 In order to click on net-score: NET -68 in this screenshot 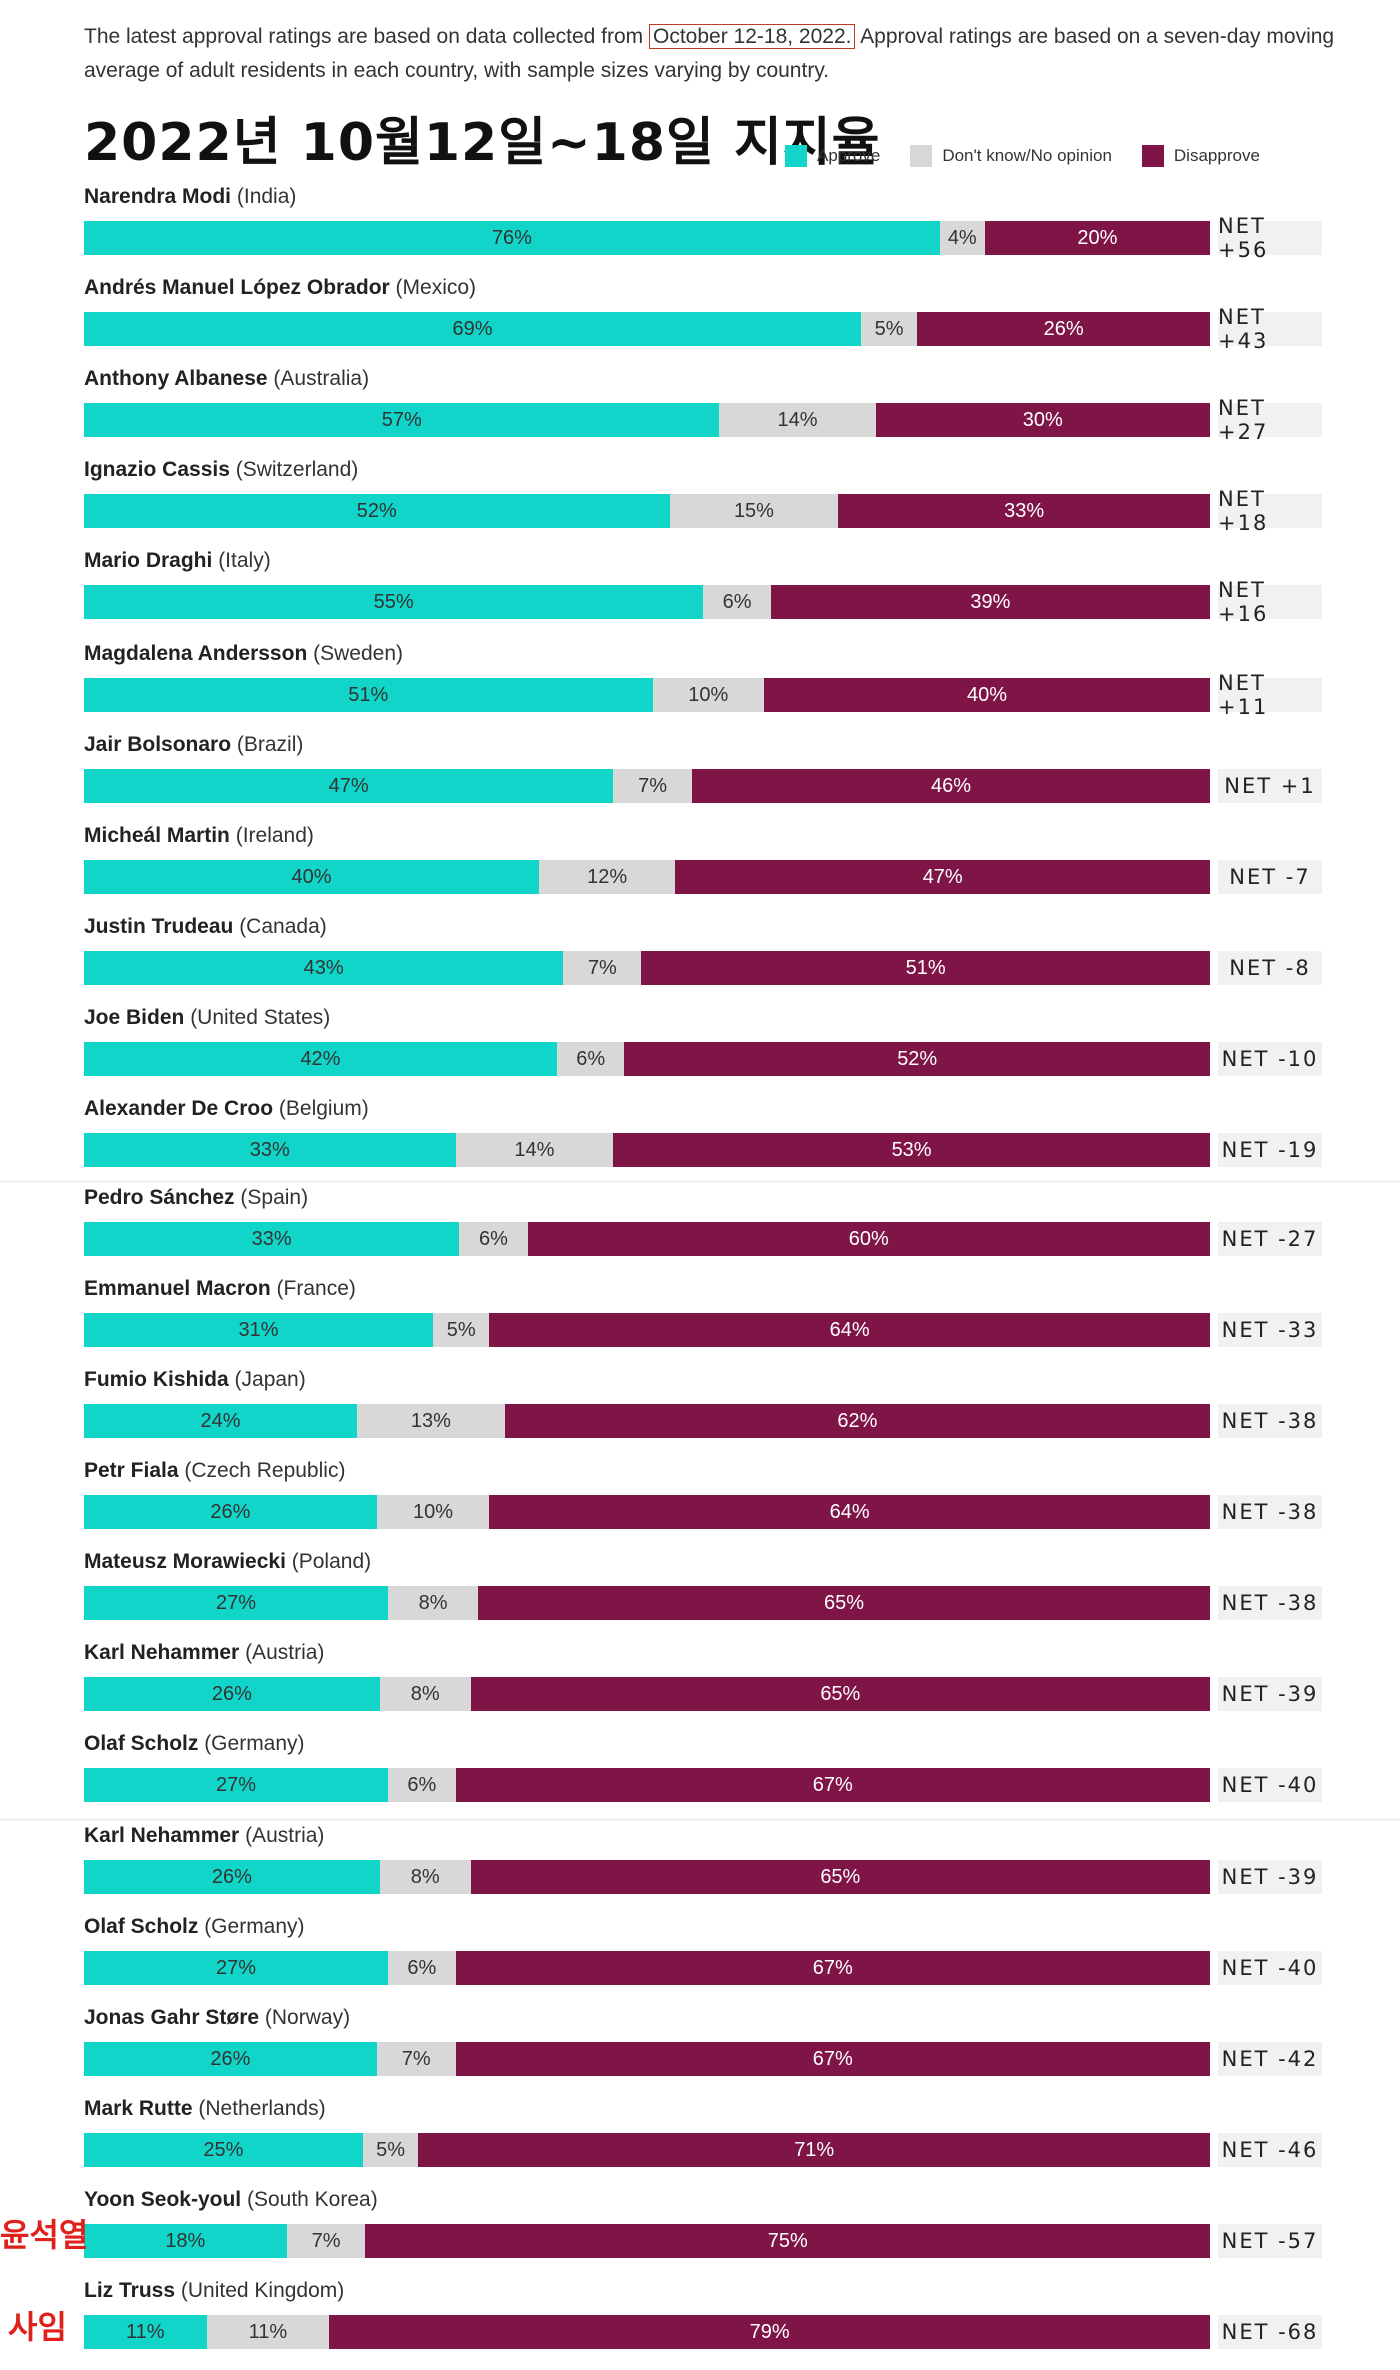, I will do `click(1270, 2332)`.